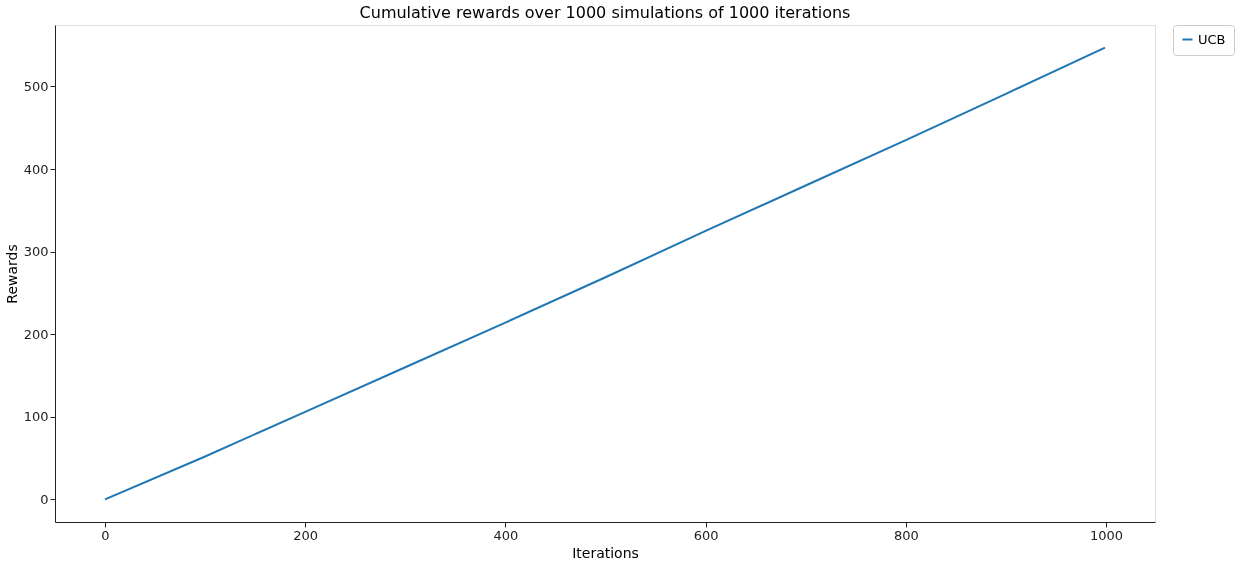 This screenshot has height=572, width=1255. I want to click on y-tick-label: 100, so click(36, 417).